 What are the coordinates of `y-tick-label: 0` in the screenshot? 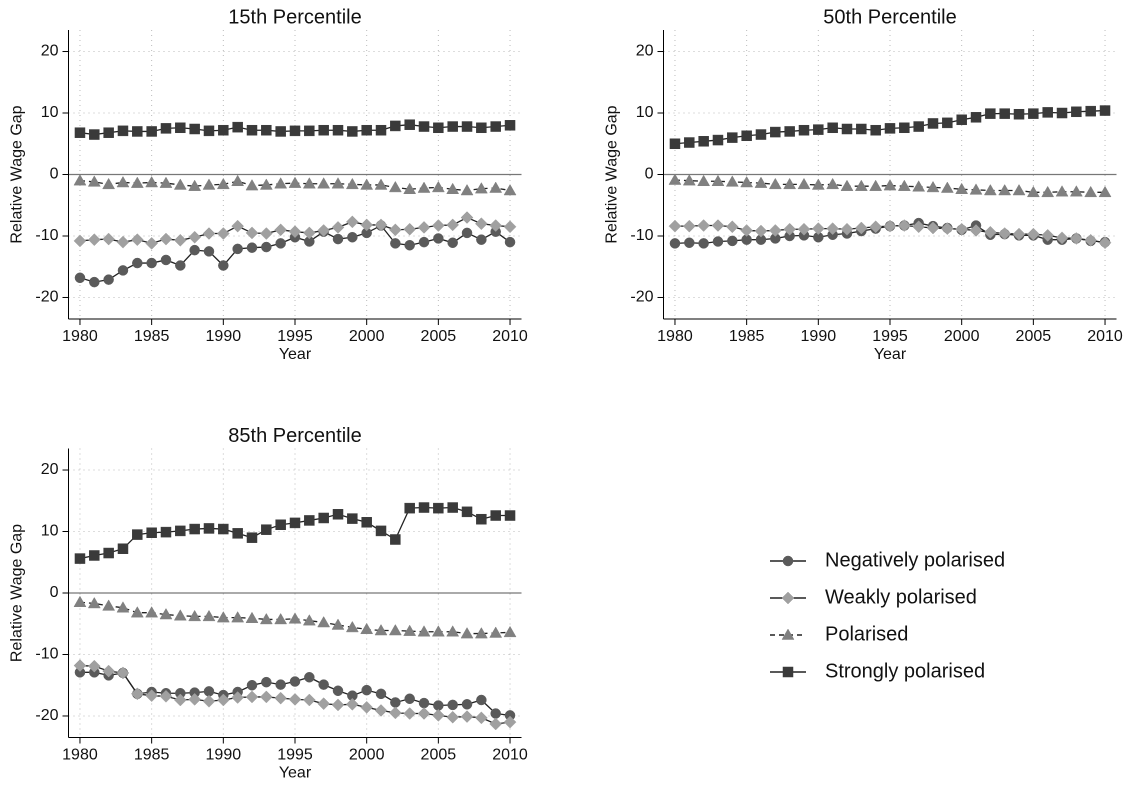 It's located at (54, 592).